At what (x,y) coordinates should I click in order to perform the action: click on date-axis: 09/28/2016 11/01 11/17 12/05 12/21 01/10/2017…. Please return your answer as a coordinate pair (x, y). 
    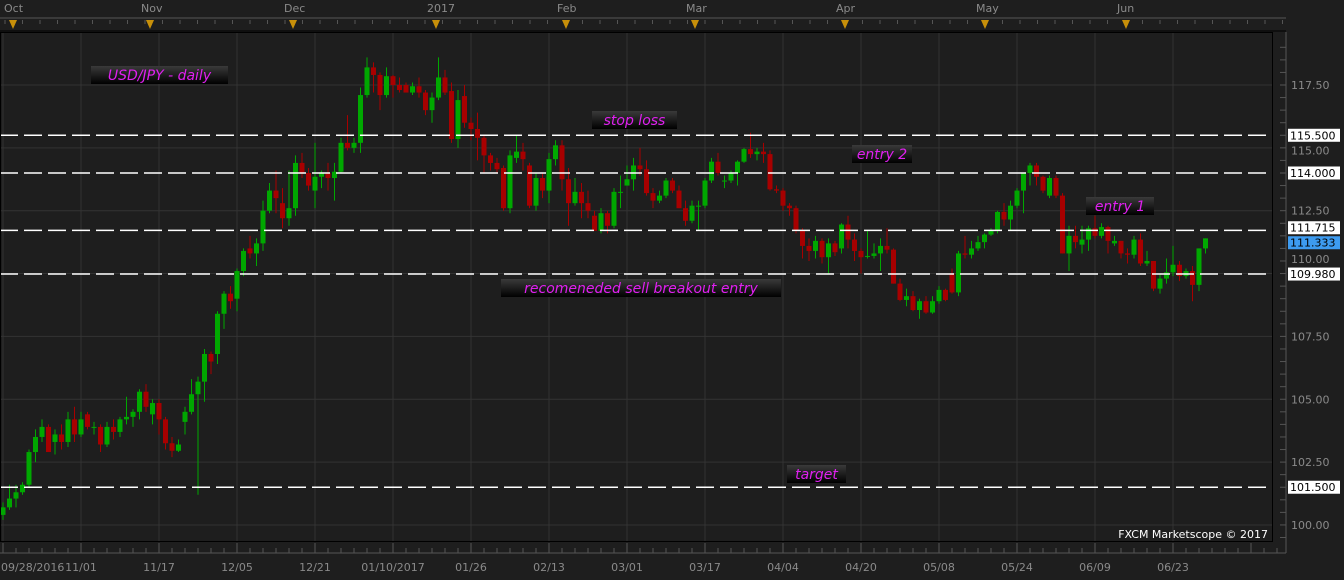
    Looking at the image, I should click on (643, 558).